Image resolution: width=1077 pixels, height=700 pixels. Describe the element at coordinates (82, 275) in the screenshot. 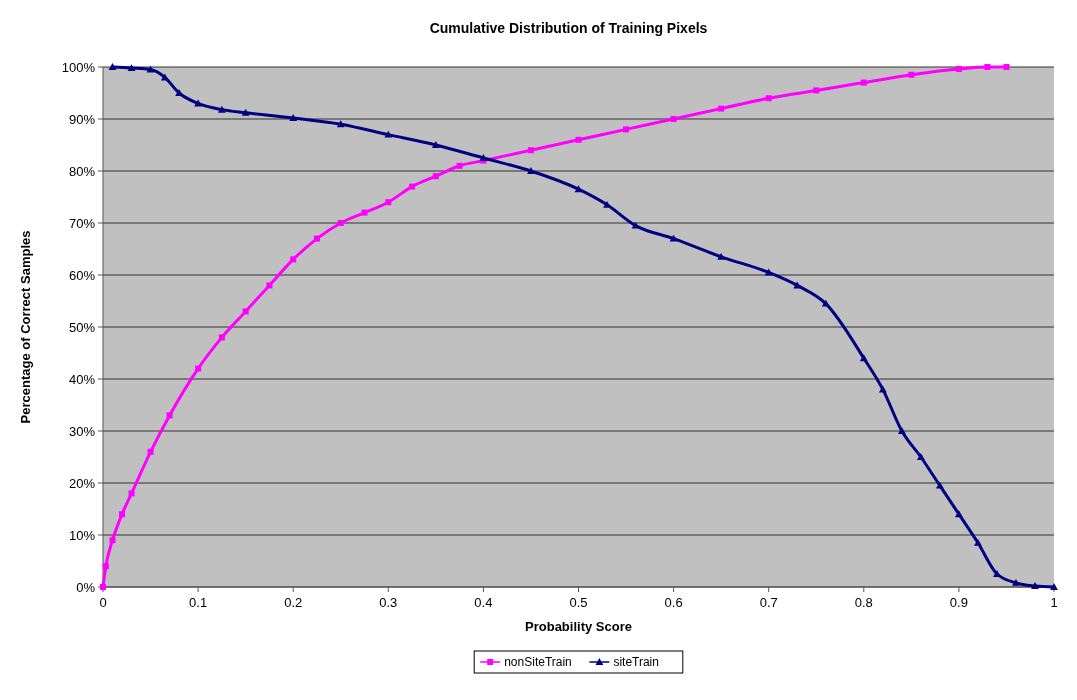

I see `y-tick-label: 60%` at that location.